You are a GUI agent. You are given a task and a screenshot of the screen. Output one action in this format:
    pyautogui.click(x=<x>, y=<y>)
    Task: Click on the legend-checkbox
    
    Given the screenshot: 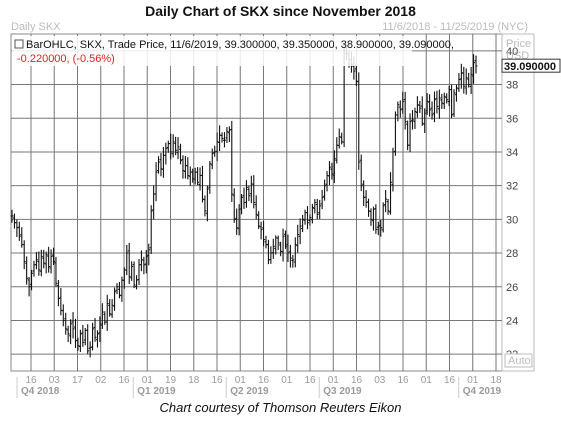 What is the action you would take?
    pyautogui.click(x=19, y=44)
    